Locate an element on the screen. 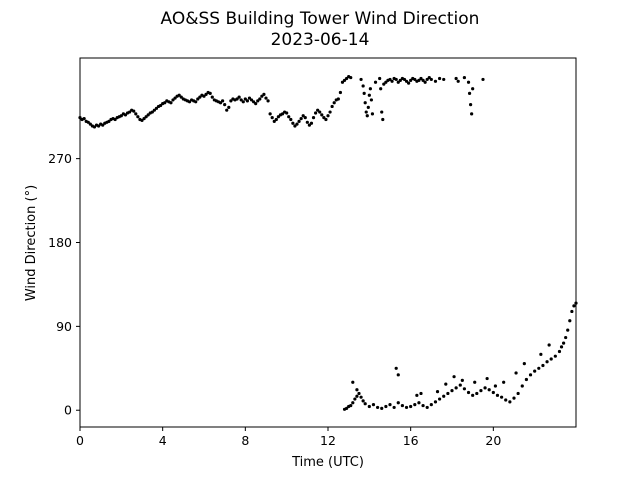 The width and height of the screenshot is (640, 480). y-axis: 0 90 180 270 is located at coordinates (64, 284).